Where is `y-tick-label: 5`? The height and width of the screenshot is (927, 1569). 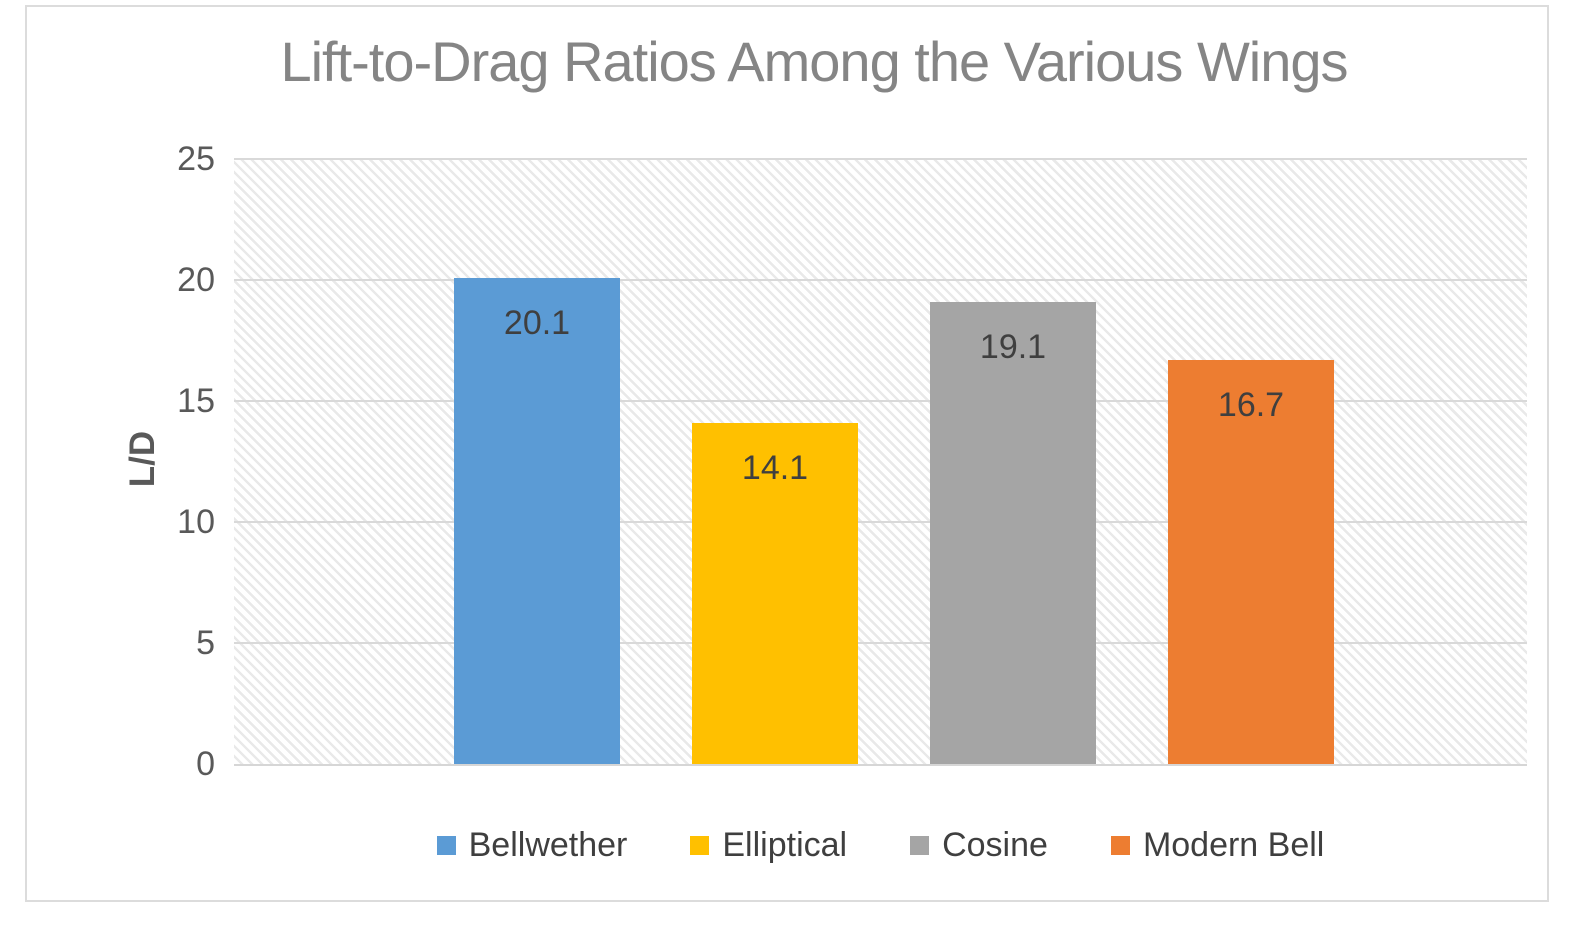 y-tick-label: 5 is located at coordinates (205, 643).